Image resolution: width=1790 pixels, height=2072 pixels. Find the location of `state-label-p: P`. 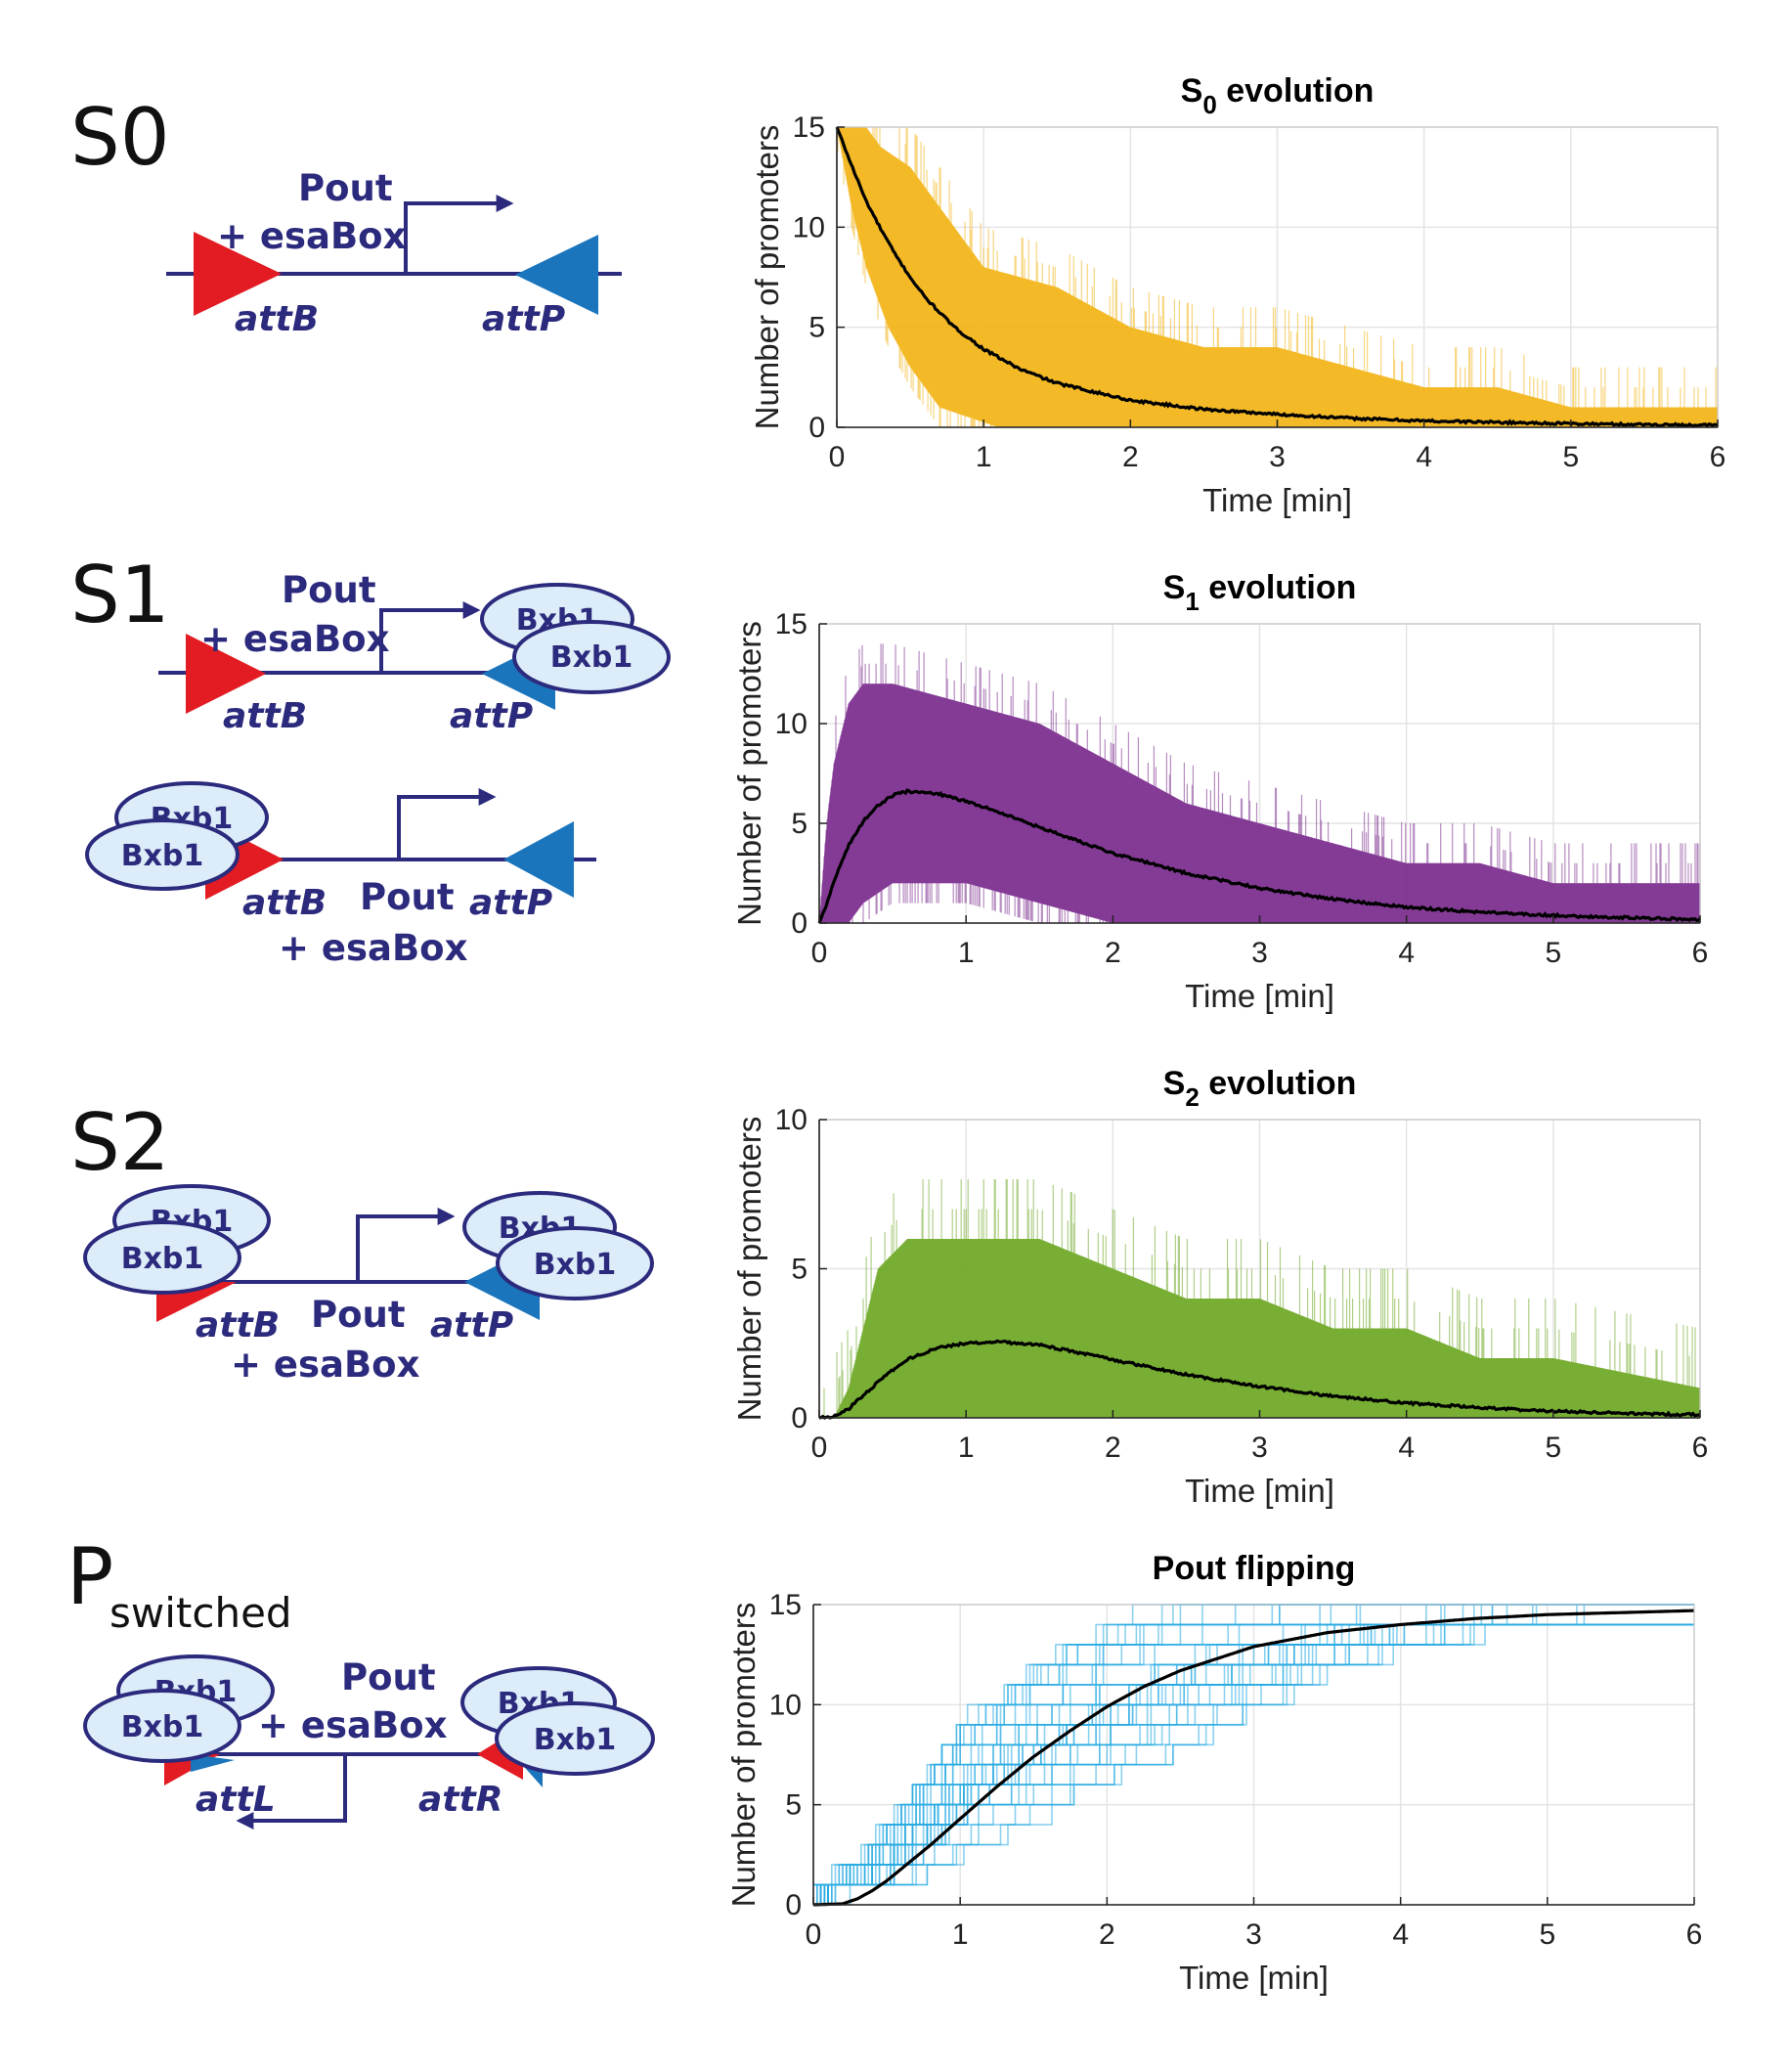

state-label-p: P is located at coordinates (89, 1576).